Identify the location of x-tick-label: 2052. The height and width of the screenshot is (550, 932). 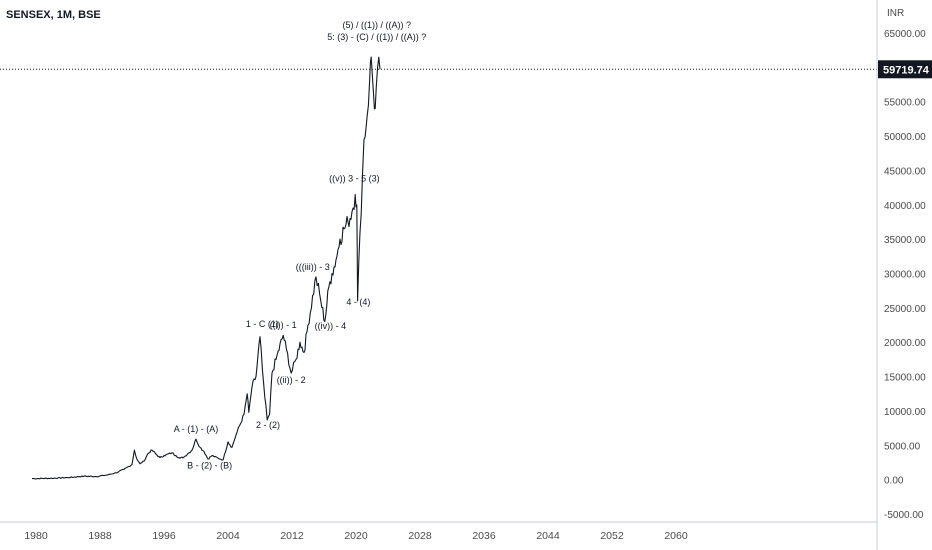
(612, 536).